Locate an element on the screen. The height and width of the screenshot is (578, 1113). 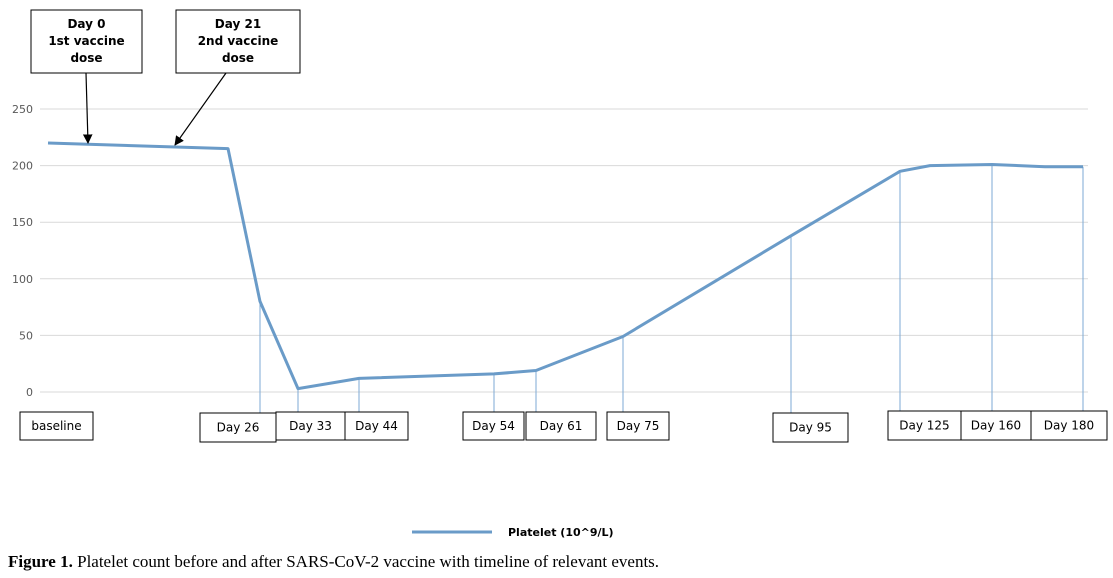
vaccine-dose-callout: Day 21 2nd vaccine dose is located at coordinates (237, 77).